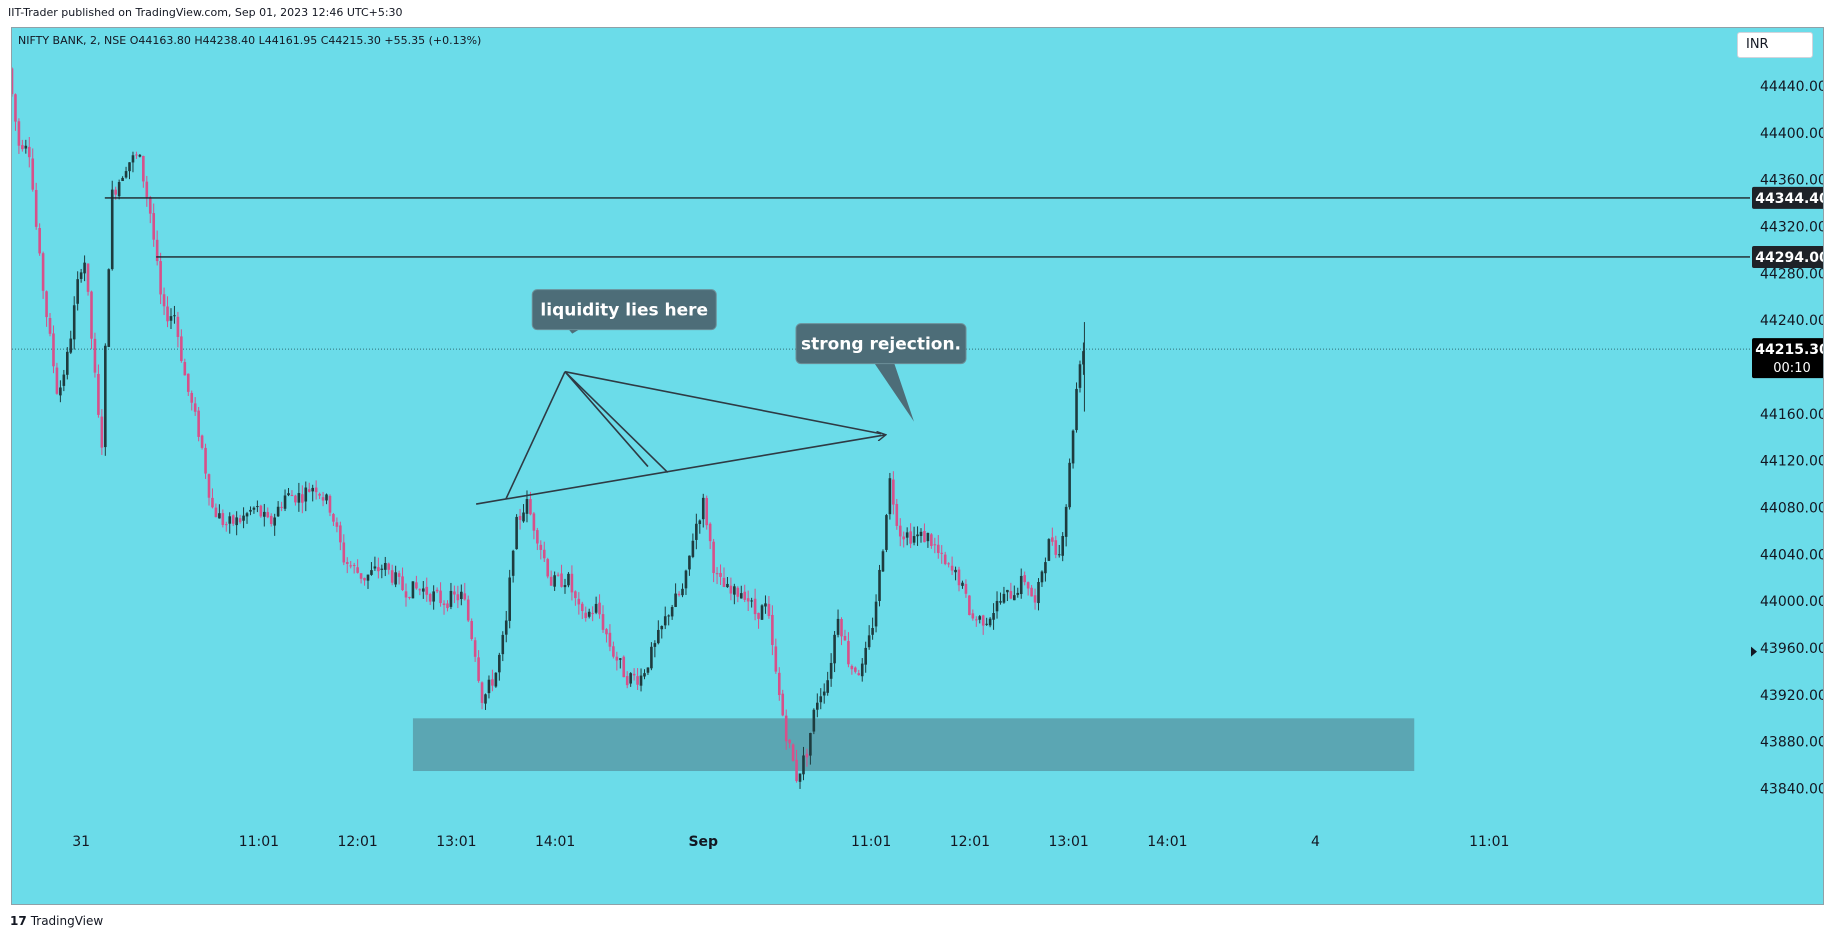 Image resolution: width=1835 pixels, height=939 pixels. Describe the element at coordinates (1789, 350) in the screenshot. I see `current-price-label: 44215.30` at that location.